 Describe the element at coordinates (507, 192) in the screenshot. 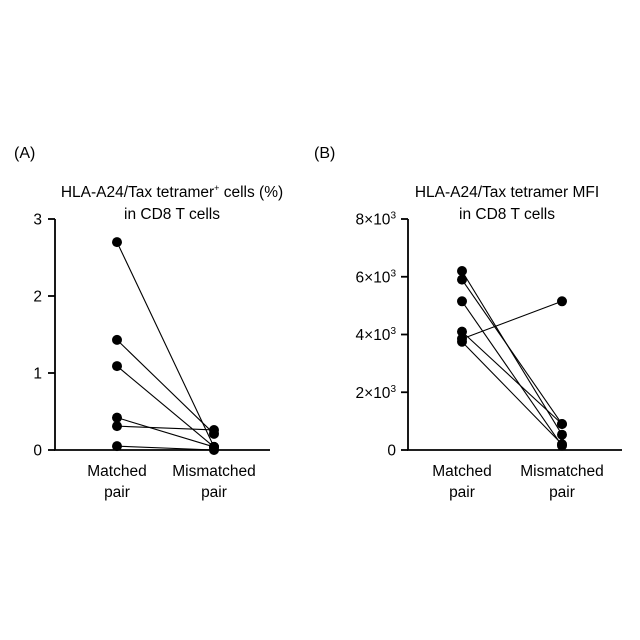

I see `panel-b-title-line1: HLA-A24/Tax tetramer MFI` at that location.